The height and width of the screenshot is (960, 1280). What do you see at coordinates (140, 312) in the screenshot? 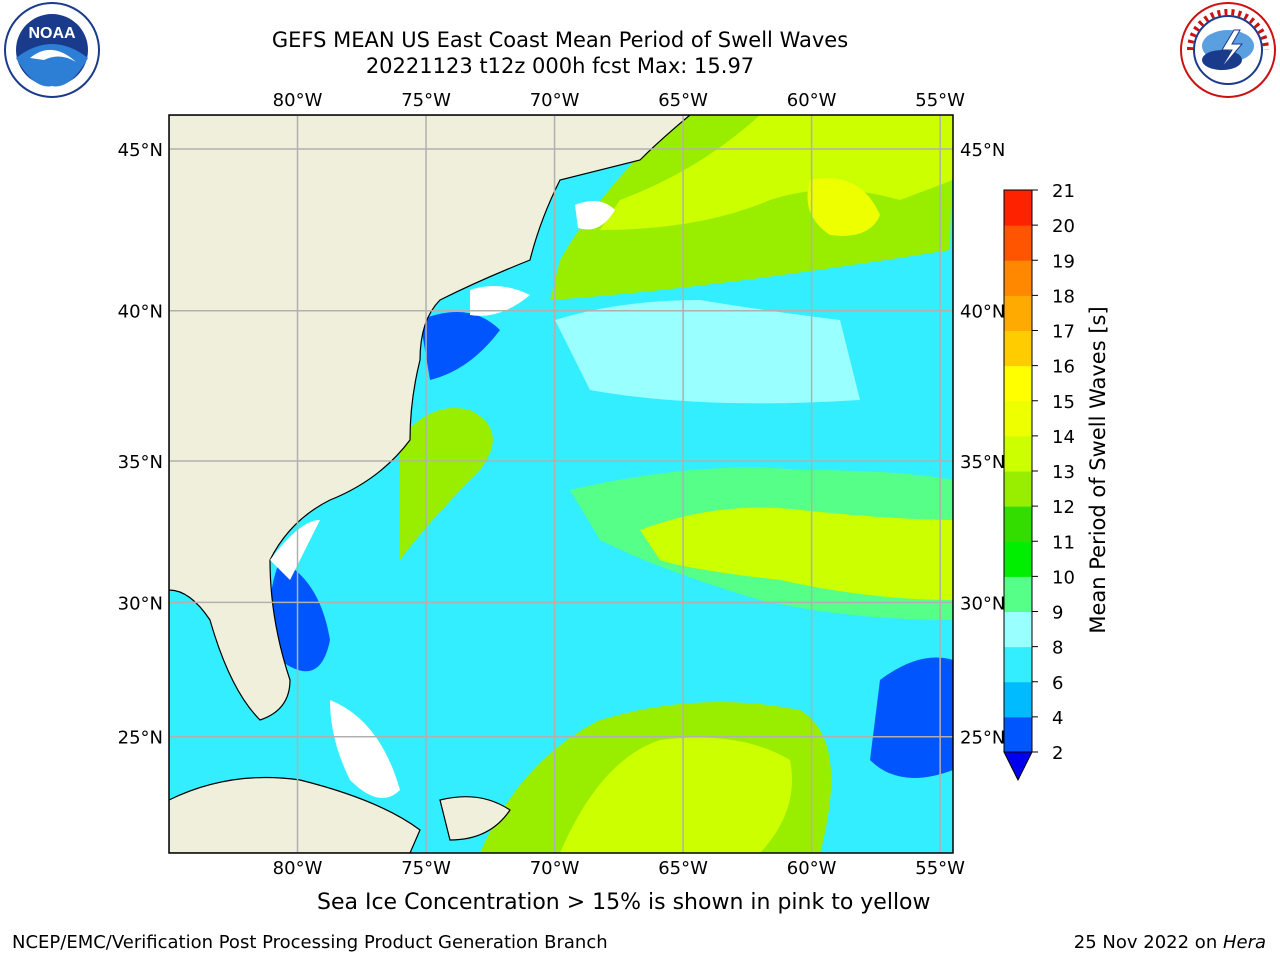
I see `latitude-label-left: 40°N` at bounding box center [140, 312].